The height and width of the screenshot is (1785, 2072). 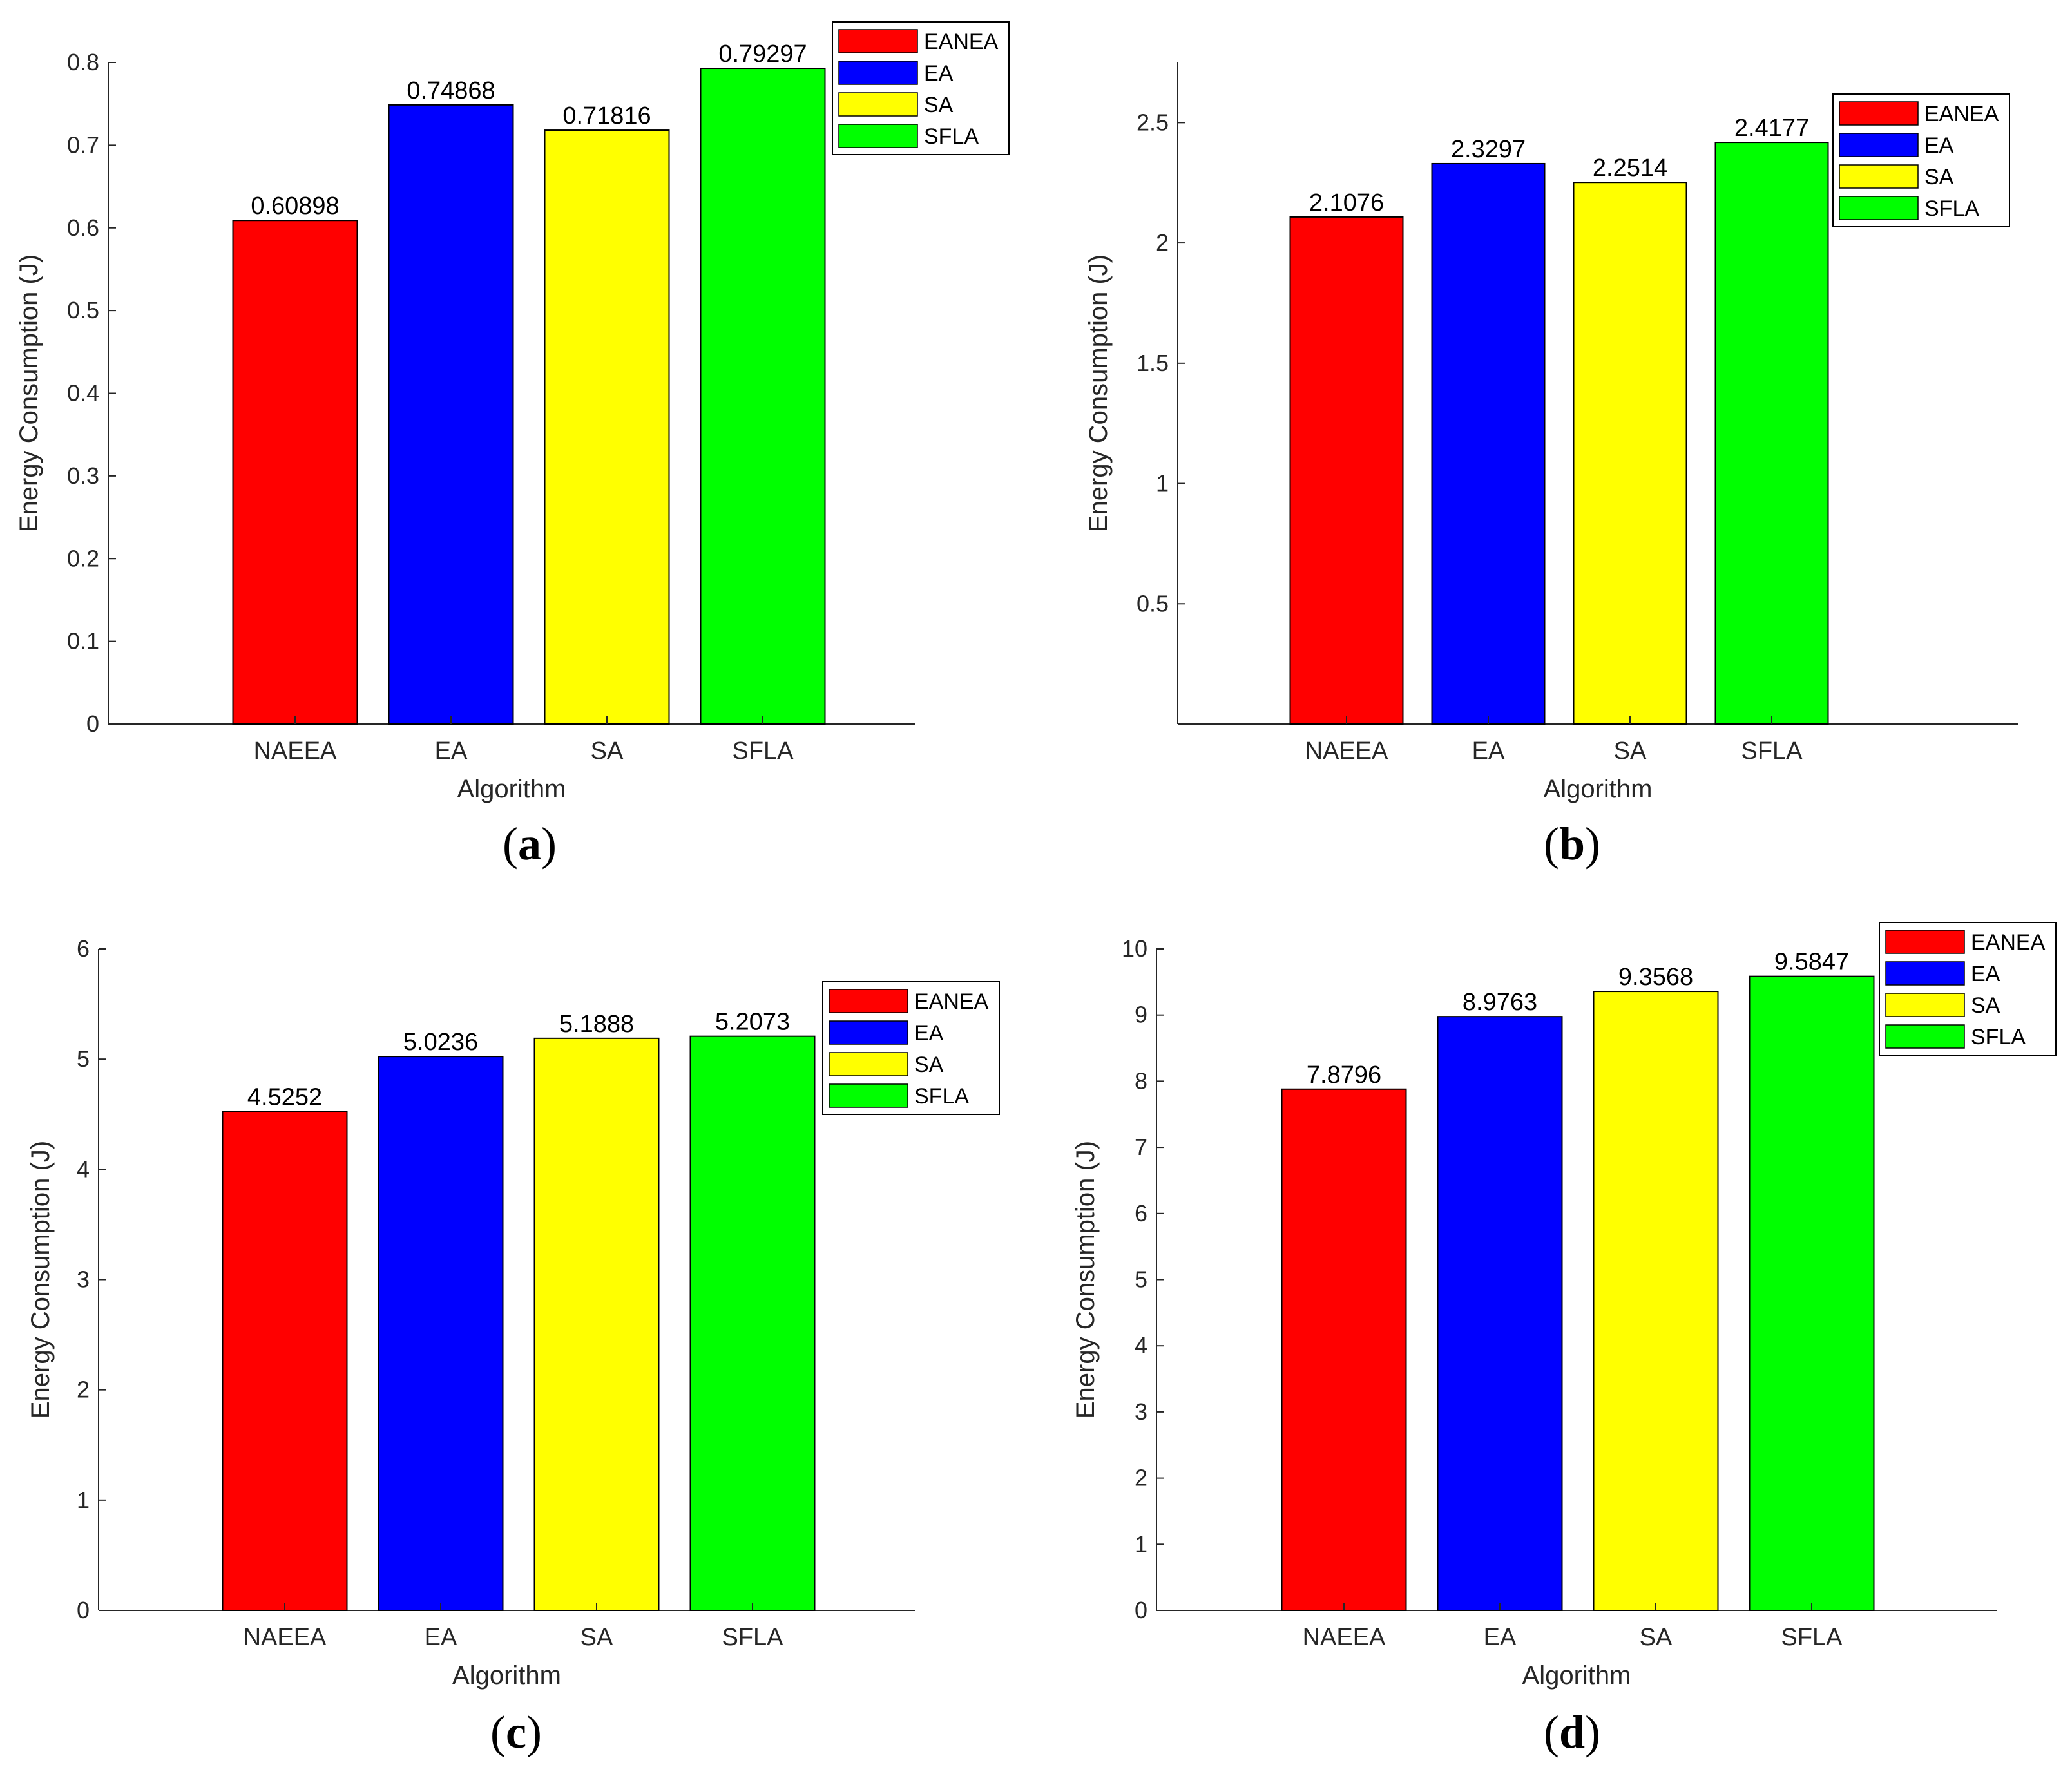 I want to click on y-tick-label: 6, so click(x=1141, y=1213).